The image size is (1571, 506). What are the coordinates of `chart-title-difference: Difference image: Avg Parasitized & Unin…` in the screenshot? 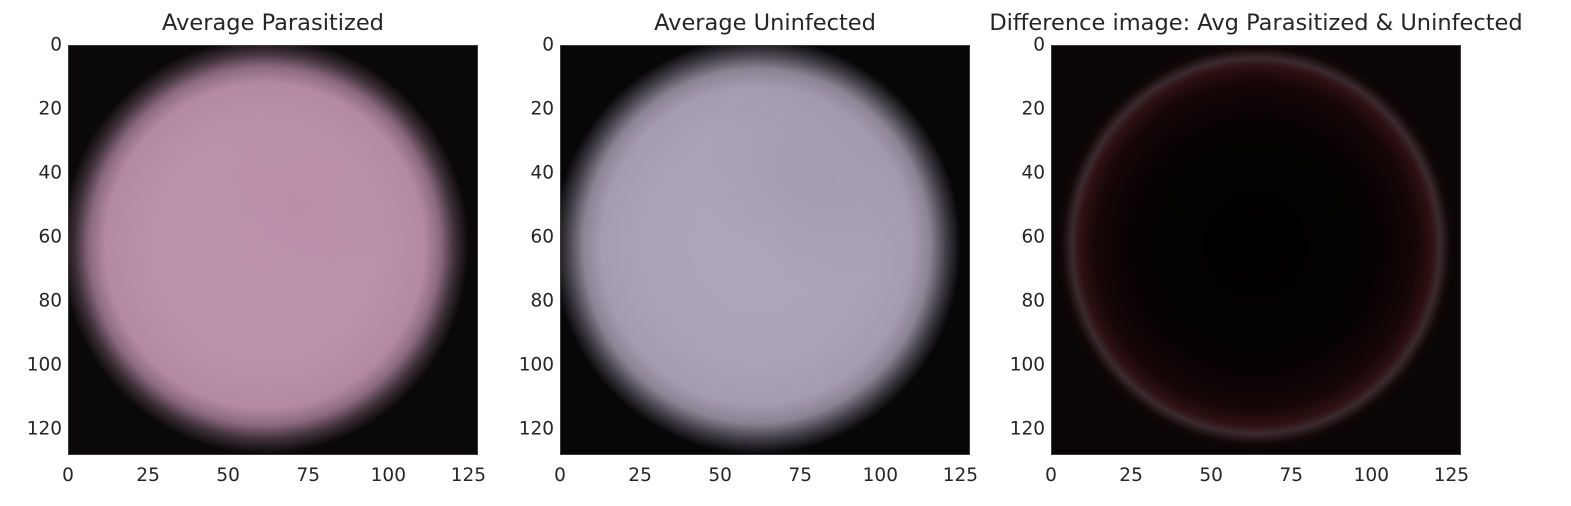 It's located at (1256, 23).